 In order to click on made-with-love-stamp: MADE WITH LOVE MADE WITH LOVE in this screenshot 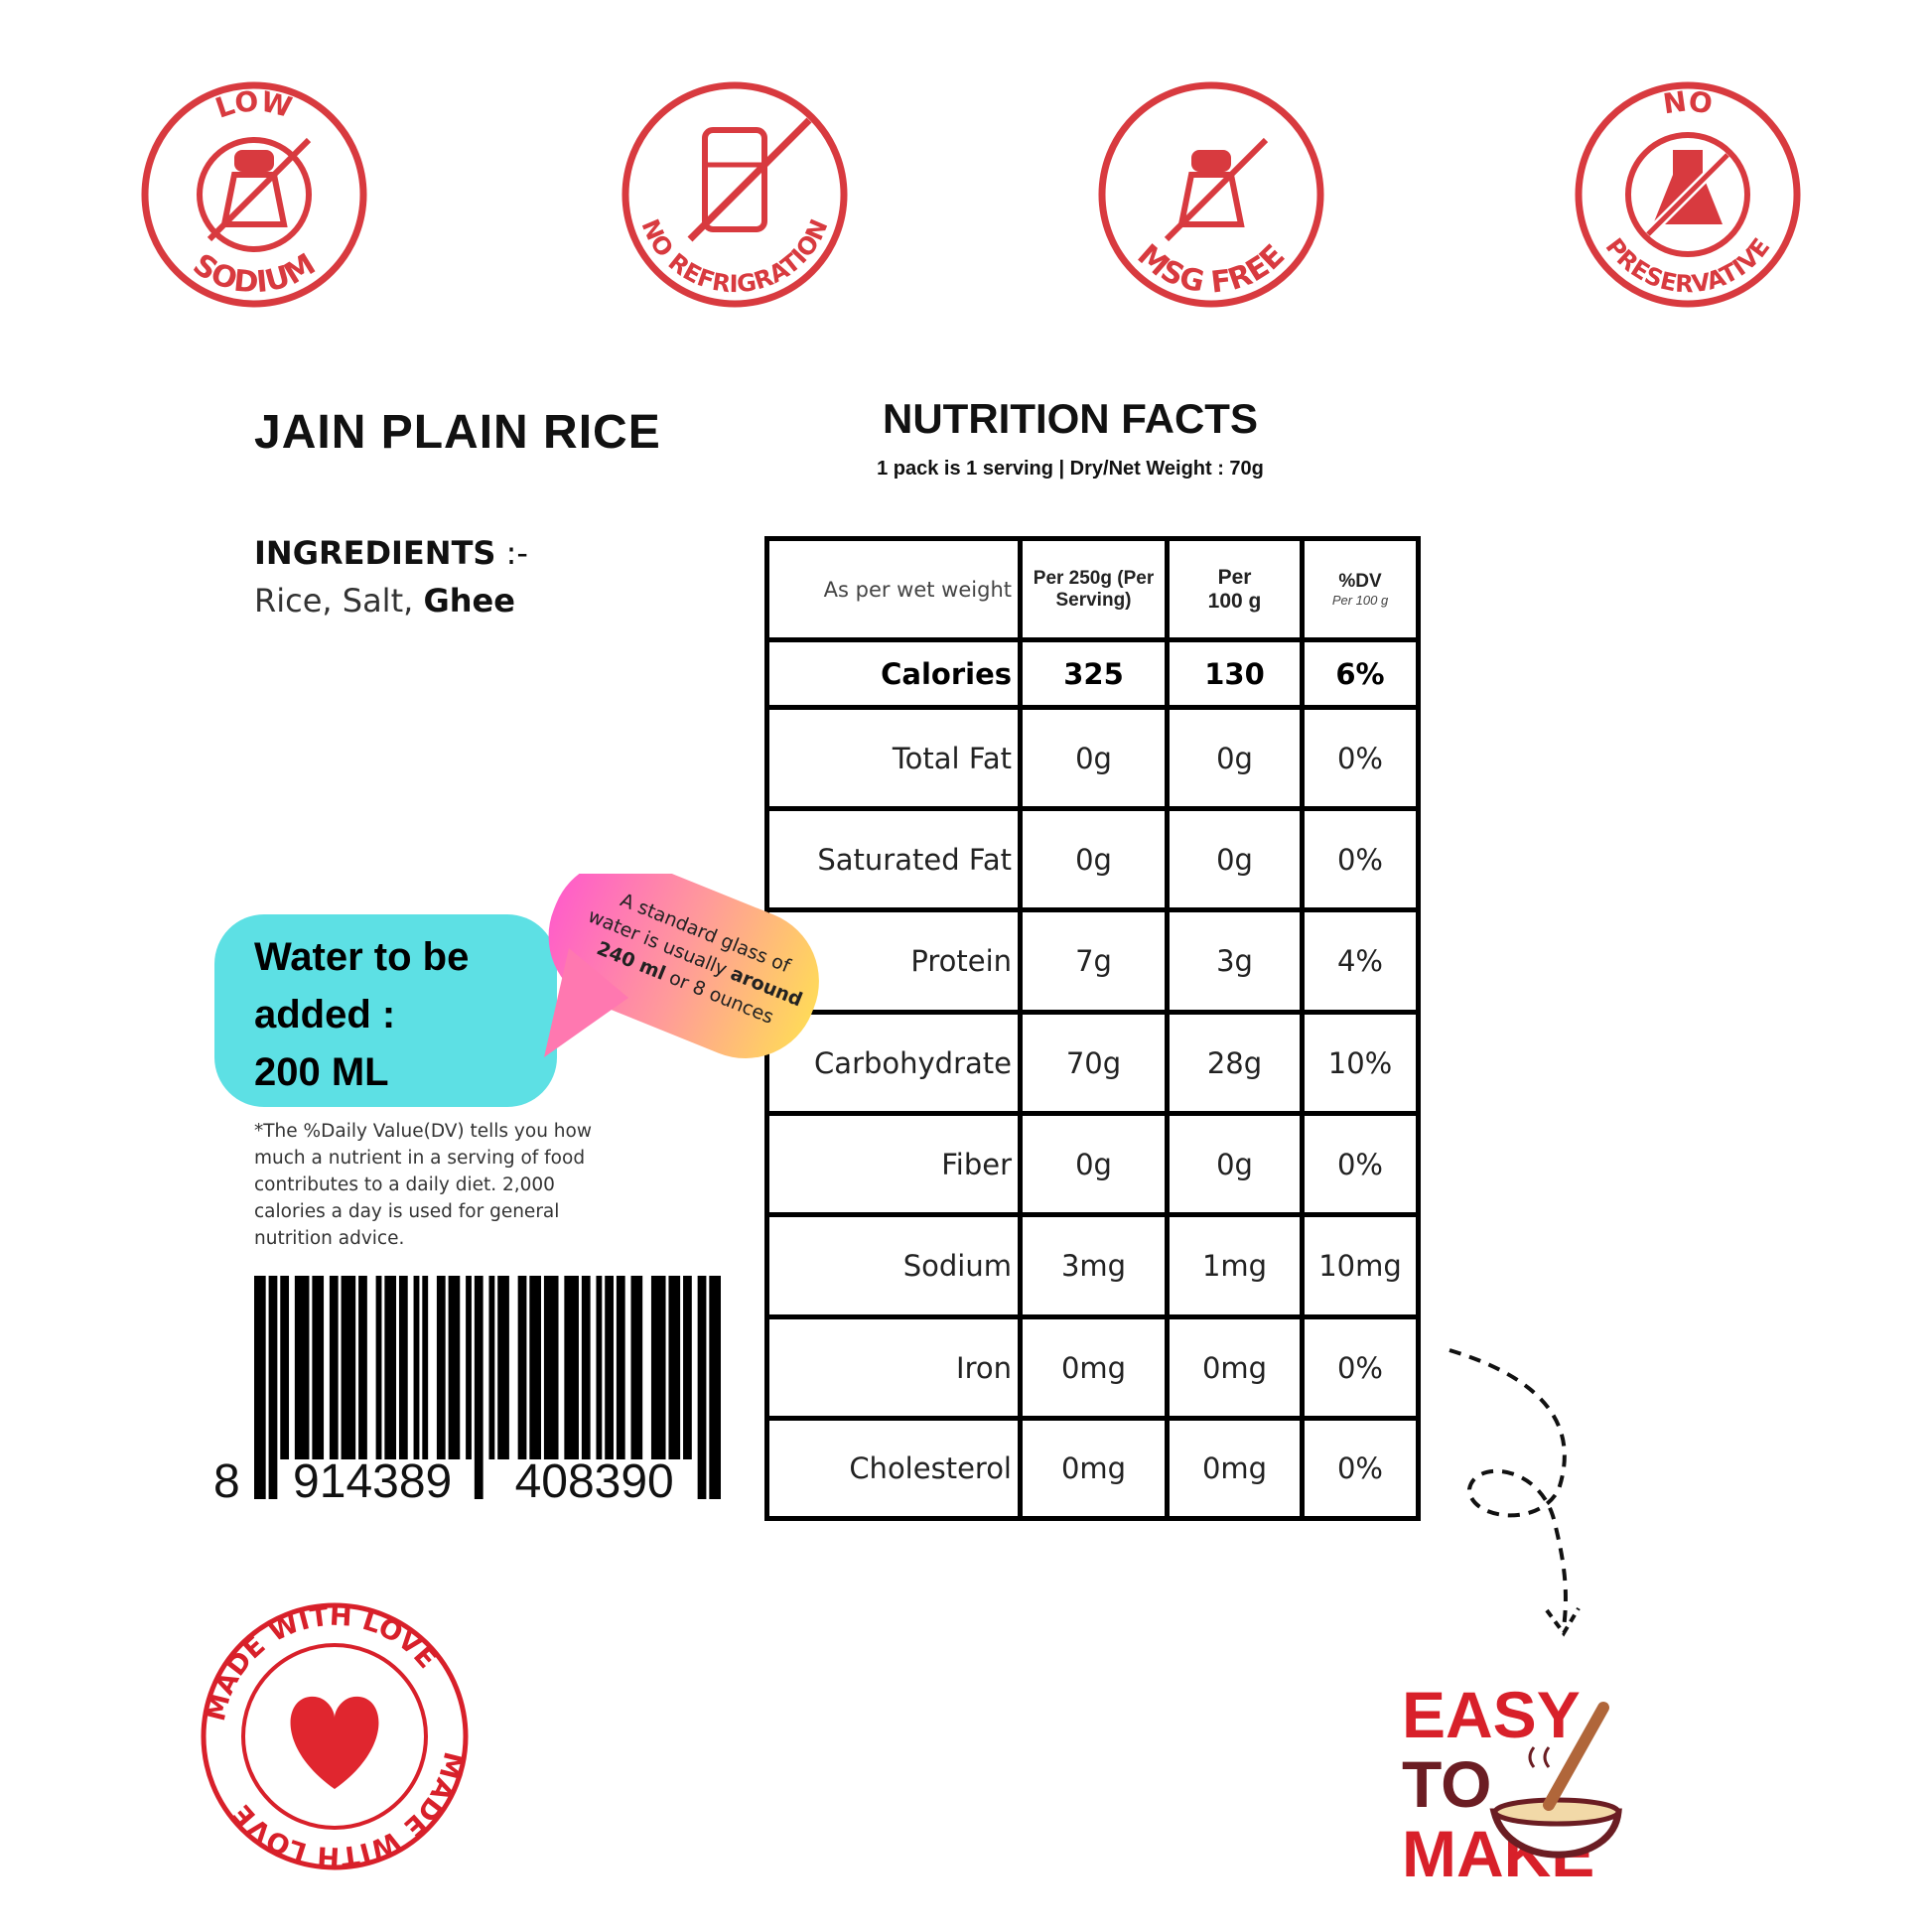, I will do `click(335, 1737)`.